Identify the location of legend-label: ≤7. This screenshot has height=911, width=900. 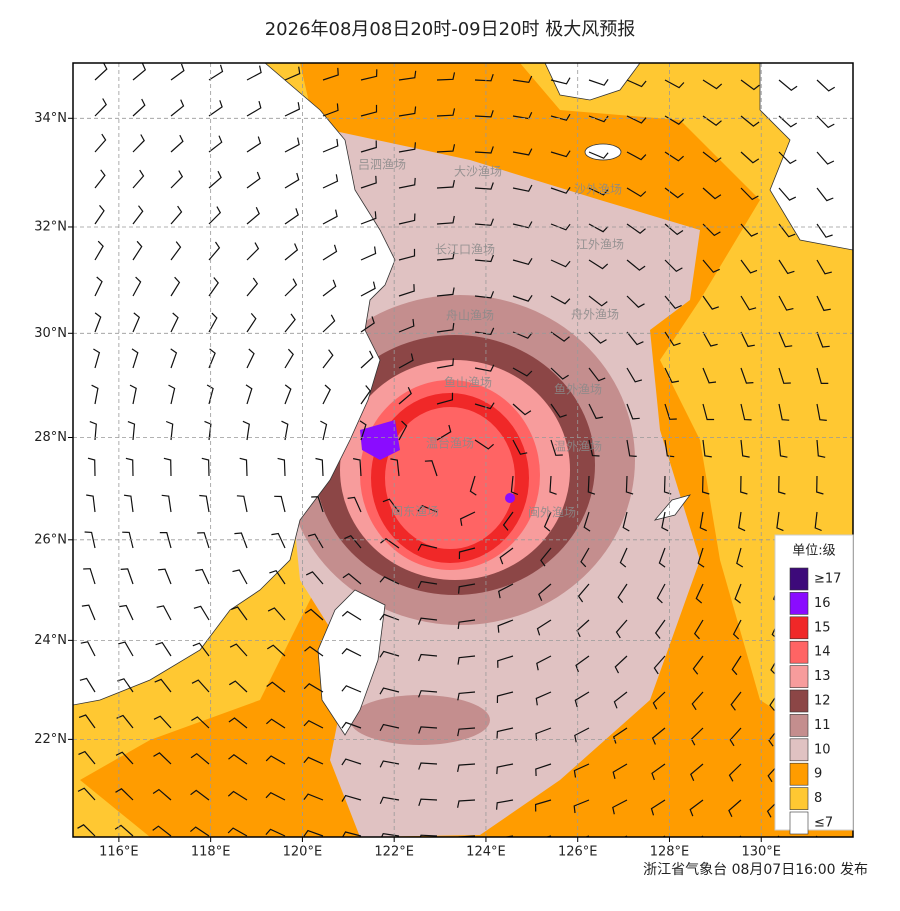
(823, 823).